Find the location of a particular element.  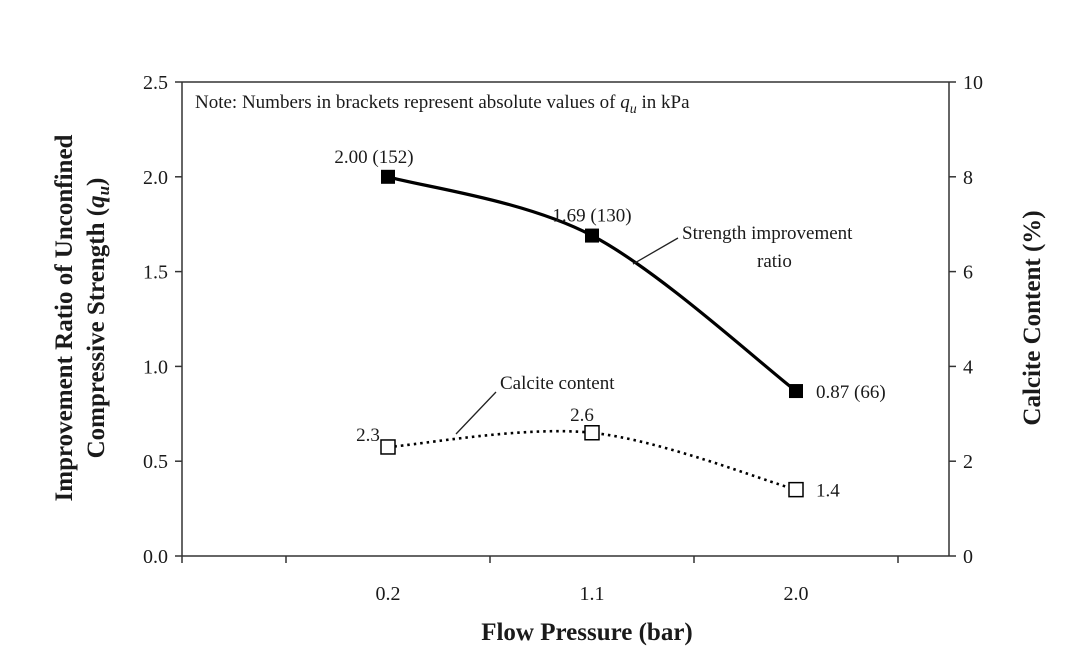

strength-data-label: 2.00 (152) is located at coordinates (373, 157).